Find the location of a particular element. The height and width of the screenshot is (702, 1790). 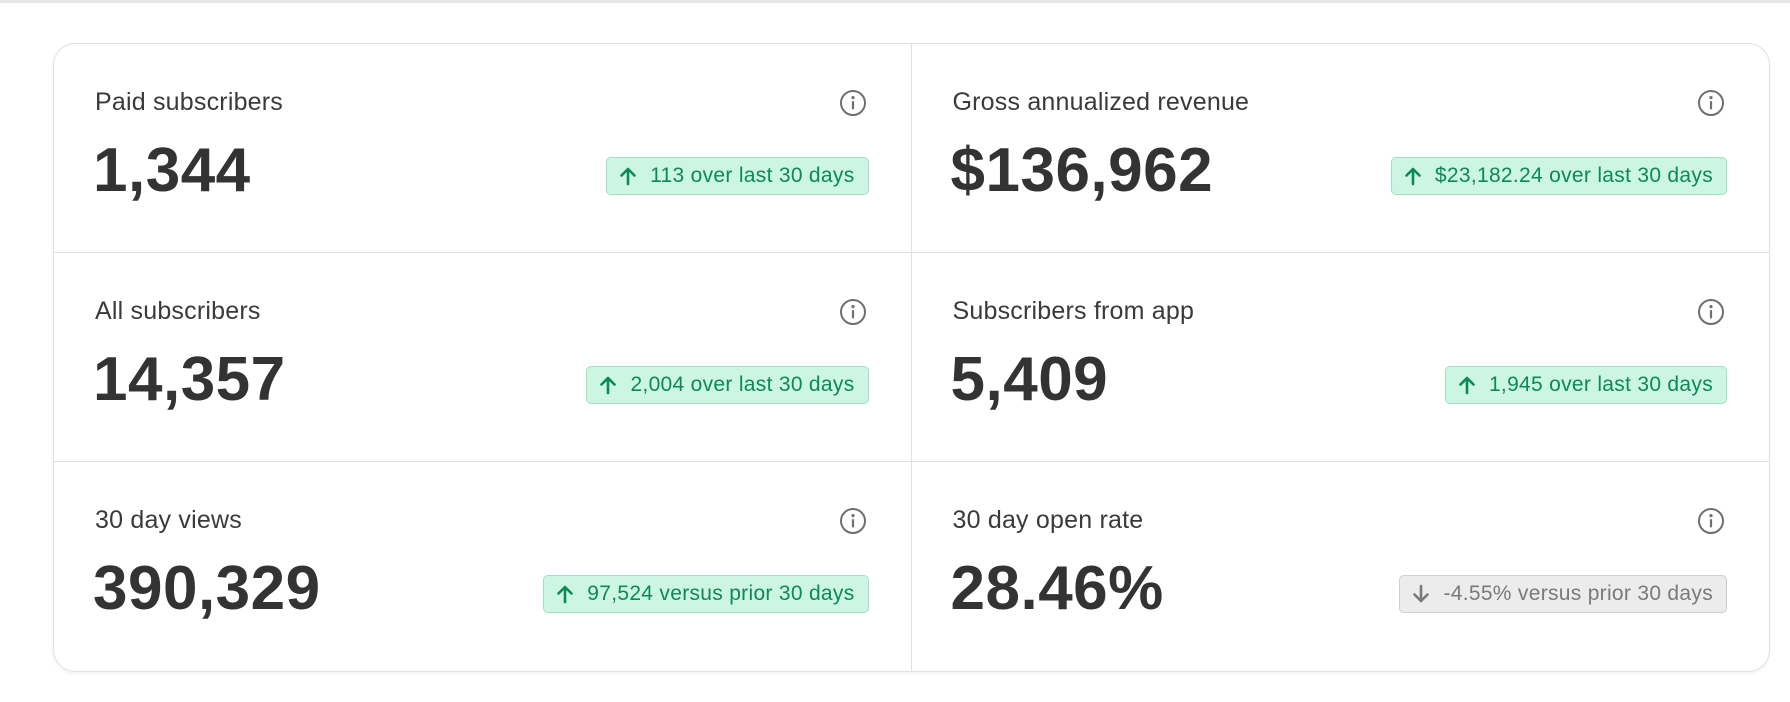

trend-badge: 113 over last 30 days is located at coordinates (737, 176).